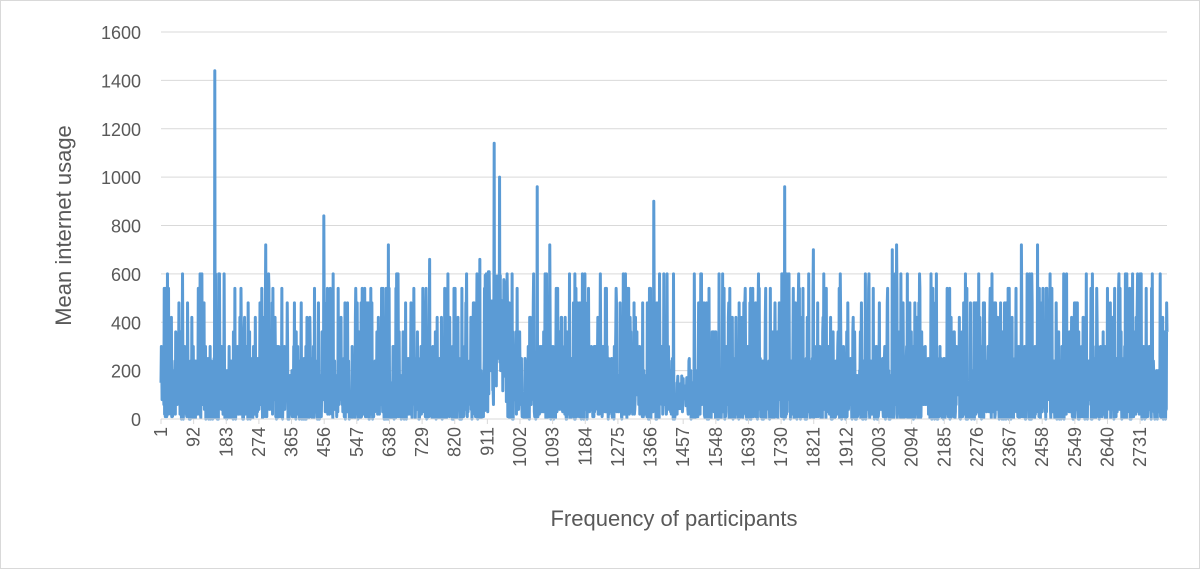 The image size is (1200, 569). I want to click on x-tick-label: 638, so click(389, 442).